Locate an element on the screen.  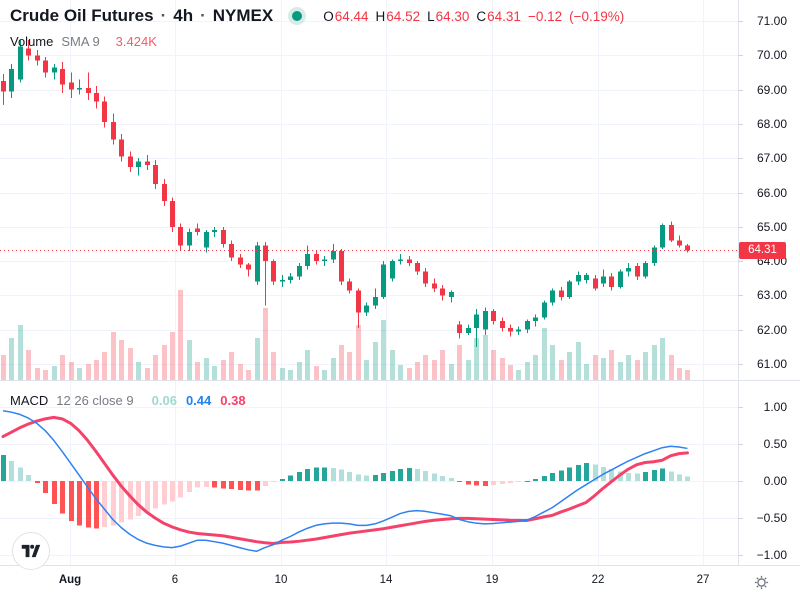
time-axis-label: 14 is located at coordinates (386, 580).